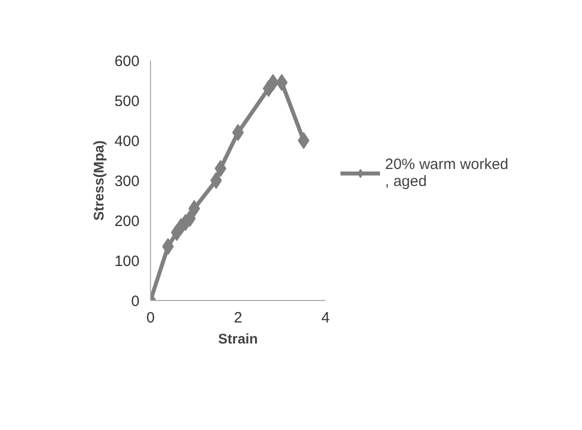  What do you see at coordinates (127, 101) in the screenshot?
I see `y-tick-label: 500` at bounding box center [127, 101].